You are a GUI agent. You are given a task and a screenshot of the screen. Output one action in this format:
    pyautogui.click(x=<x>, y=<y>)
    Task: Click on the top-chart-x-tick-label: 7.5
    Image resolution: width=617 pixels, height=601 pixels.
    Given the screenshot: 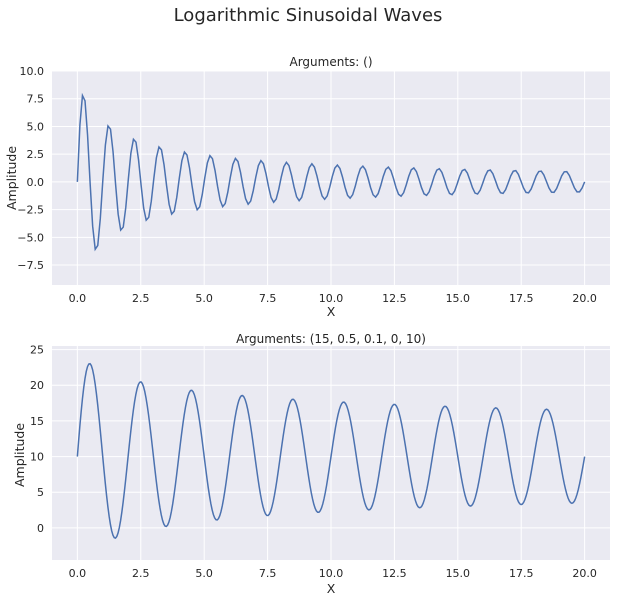 What is the action you would take?
    pyautogui.click(x=268, y=298)
    